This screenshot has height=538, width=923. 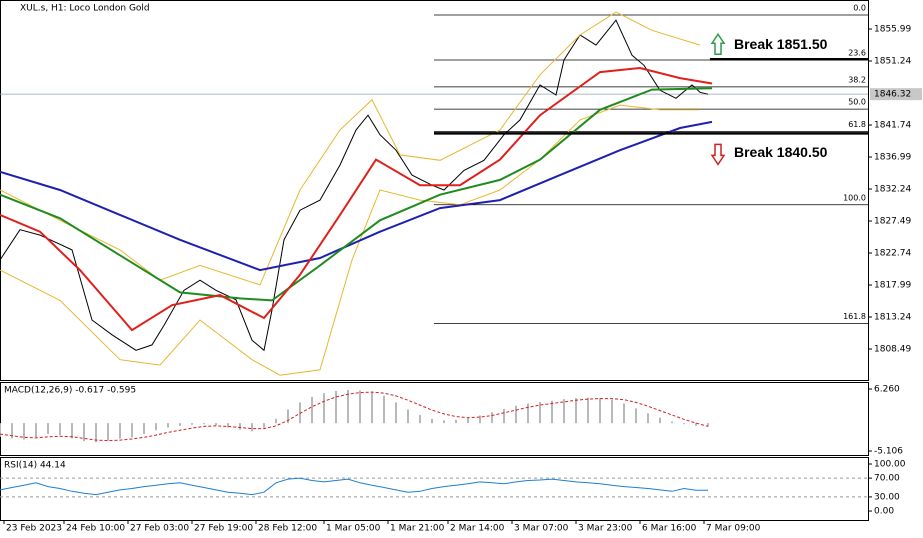 What do you see at coordinates (159, 529) in the screenshot?
I see `x-tick-label: 27 Feb 03:00` at bounding box center [159, 529].